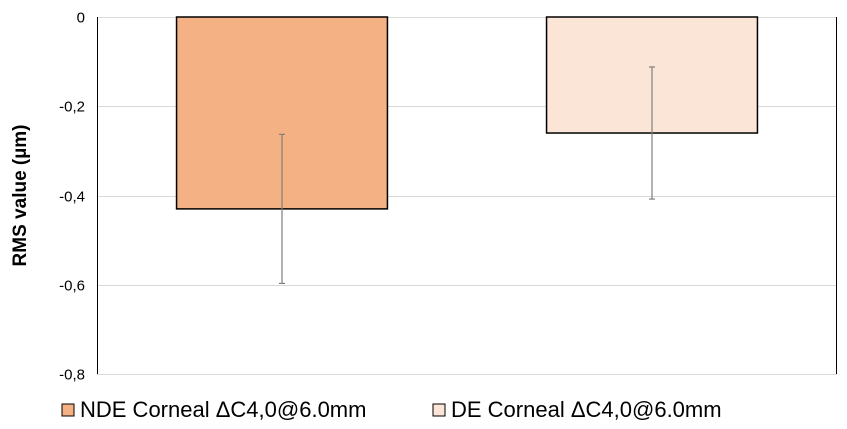 This screenshot has width=847, height=429. Describe the element at coordinates (223, 409) in the screenshot. I see `legend-label: NDE Corneal ΔC4,0@6.0mm` at that location.